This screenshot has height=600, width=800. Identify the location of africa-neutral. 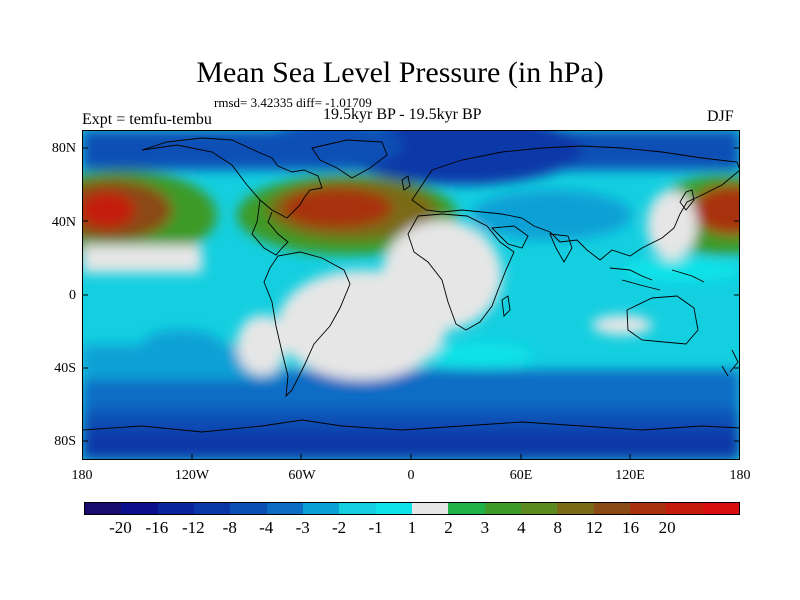
(442, 275).